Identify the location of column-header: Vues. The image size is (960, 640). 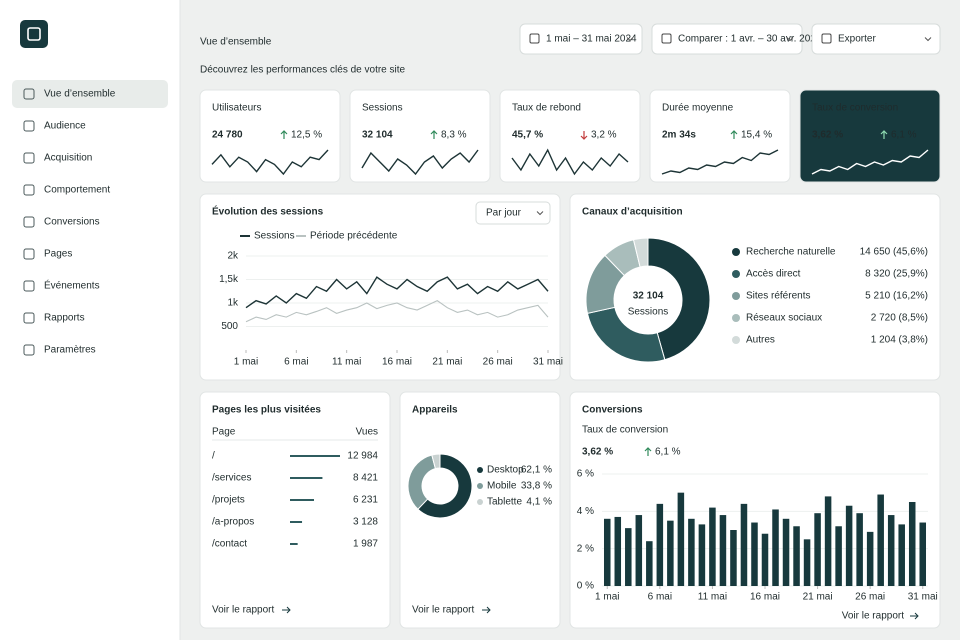
(367, 432).